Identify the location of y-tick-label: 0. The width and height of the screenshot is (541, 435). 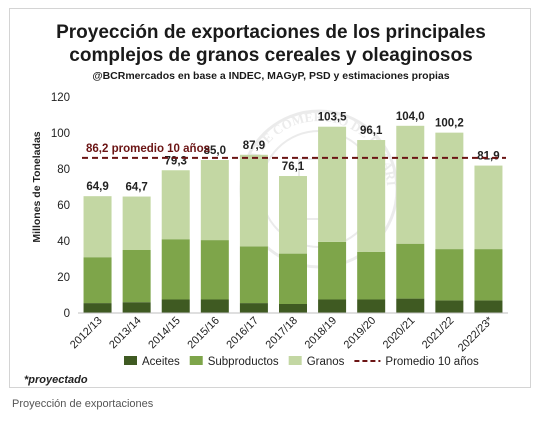
(67, 314).